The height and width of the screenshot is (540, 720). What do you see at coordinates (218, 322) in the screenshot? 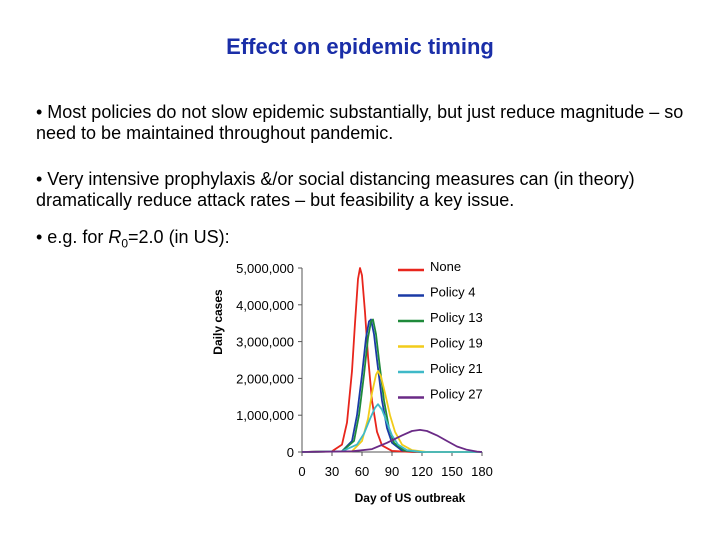
I see `y-axis-title: Daily cases` at bounding box center [218, 322].